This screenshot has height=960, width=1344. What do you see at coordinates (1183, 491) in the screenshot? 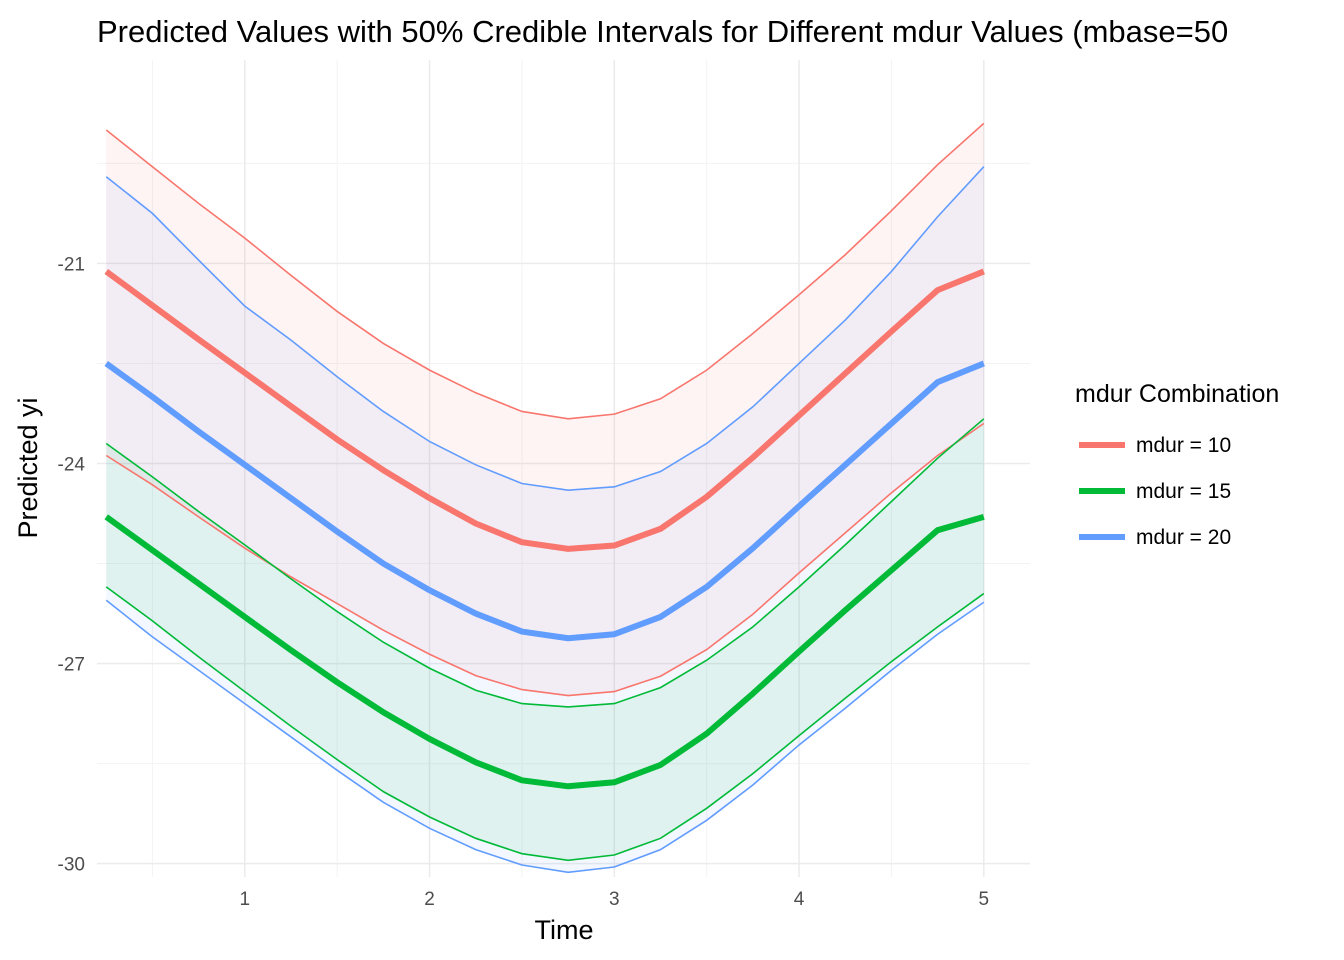
I see `legend-label-mdur-15: mdur = 15` at bounding box center [1183, 491].